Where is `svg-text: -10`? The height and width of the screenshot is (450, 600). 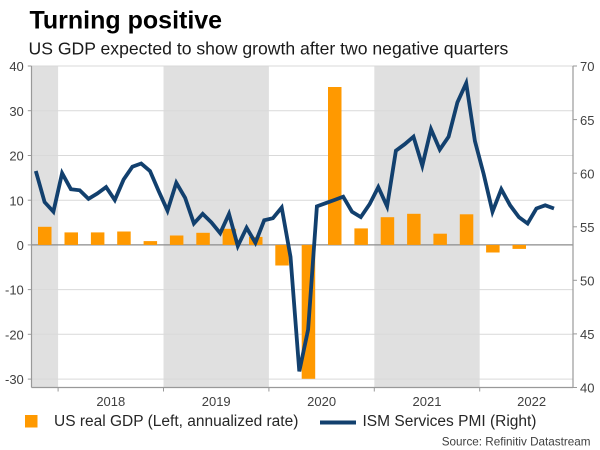
svg-text: -10 is located at coordinates (14, 290).